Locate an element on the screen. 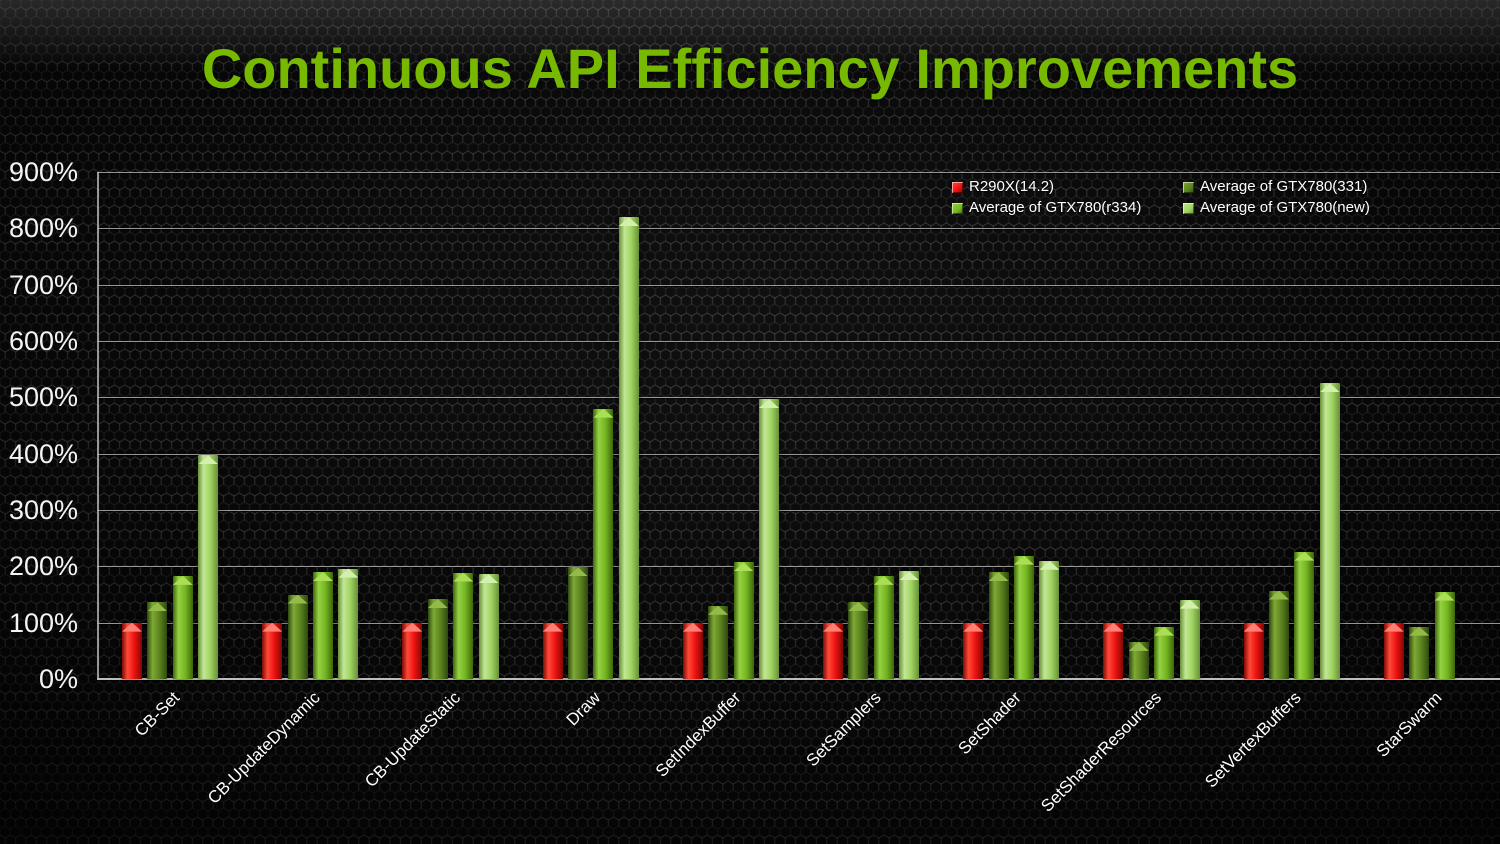 Image resolution: width=1500 pixels, height=844 pixels. legend-series-label: Average of GTX780(r334) is located at coordinates (1055, 207).